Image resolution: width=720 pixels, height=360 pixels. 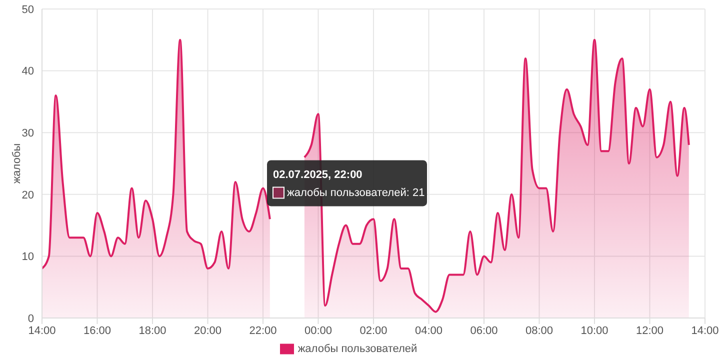 I want to click on y-tick-label: 40, so click(x=28, y=72).